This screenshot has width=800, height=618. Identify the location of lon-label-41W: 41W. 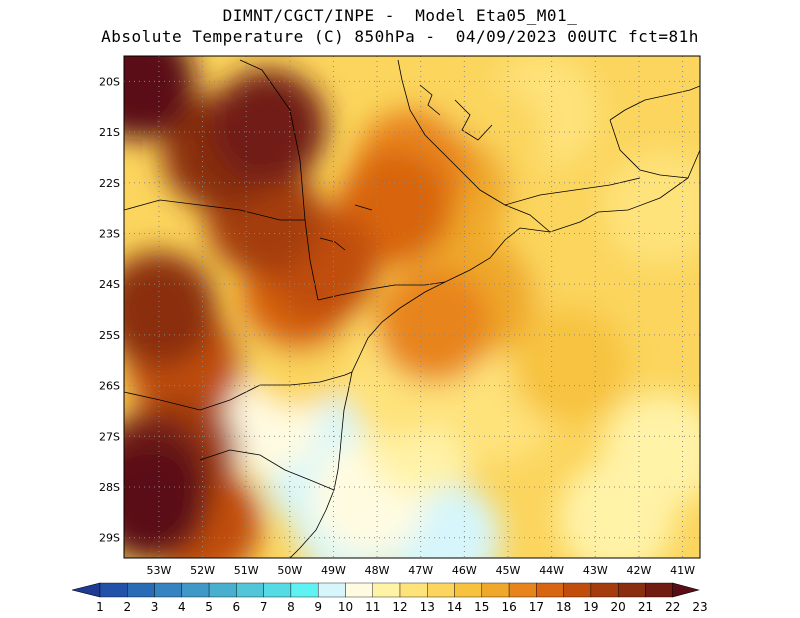
(682, 570).